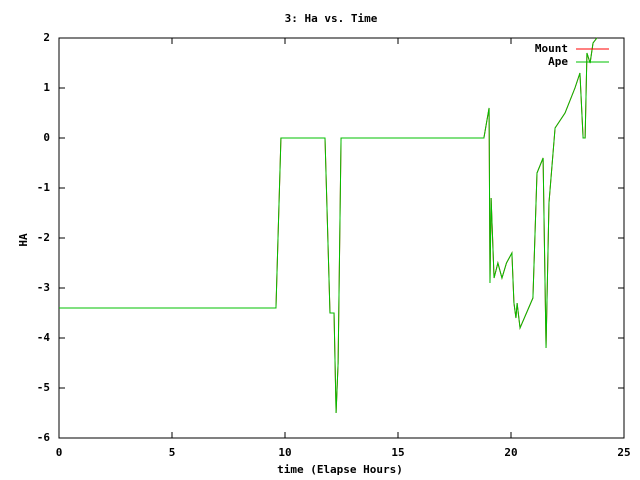 Image resolution: width=640 pixels, height=480 pixels. Describe the element at coordinates (510, 452) in the screenshot. I see `x-tick-label: 20` at that location.